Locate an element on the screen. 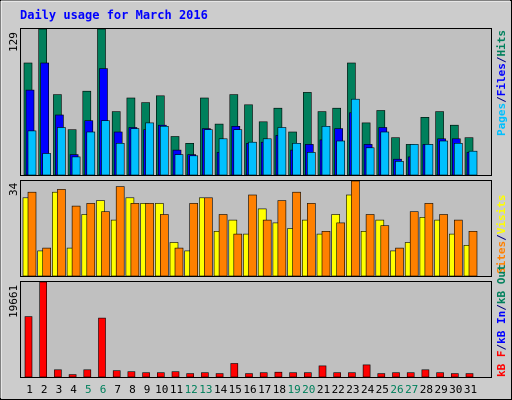 This screenshot has height=400, width=512. bottom-panel-legend: kB F/kB In/kB Out is located at coordinates (501, 320).